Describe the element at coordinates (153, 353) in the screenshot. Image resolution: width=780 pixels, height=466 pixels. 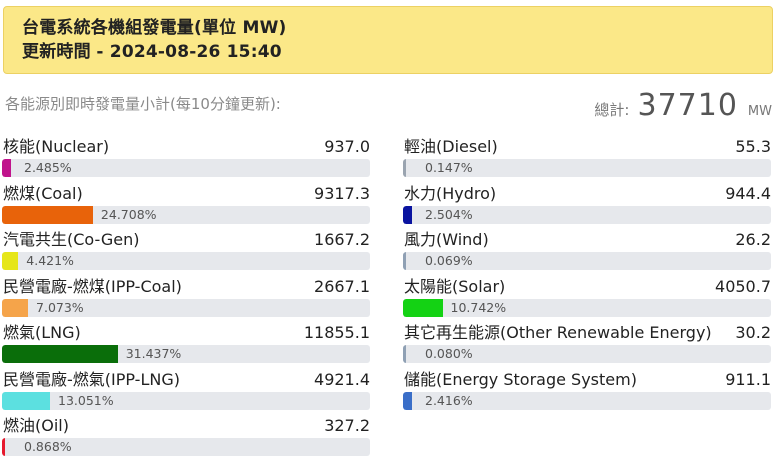
I see `energy-share-percent: 31.437%` at that location.